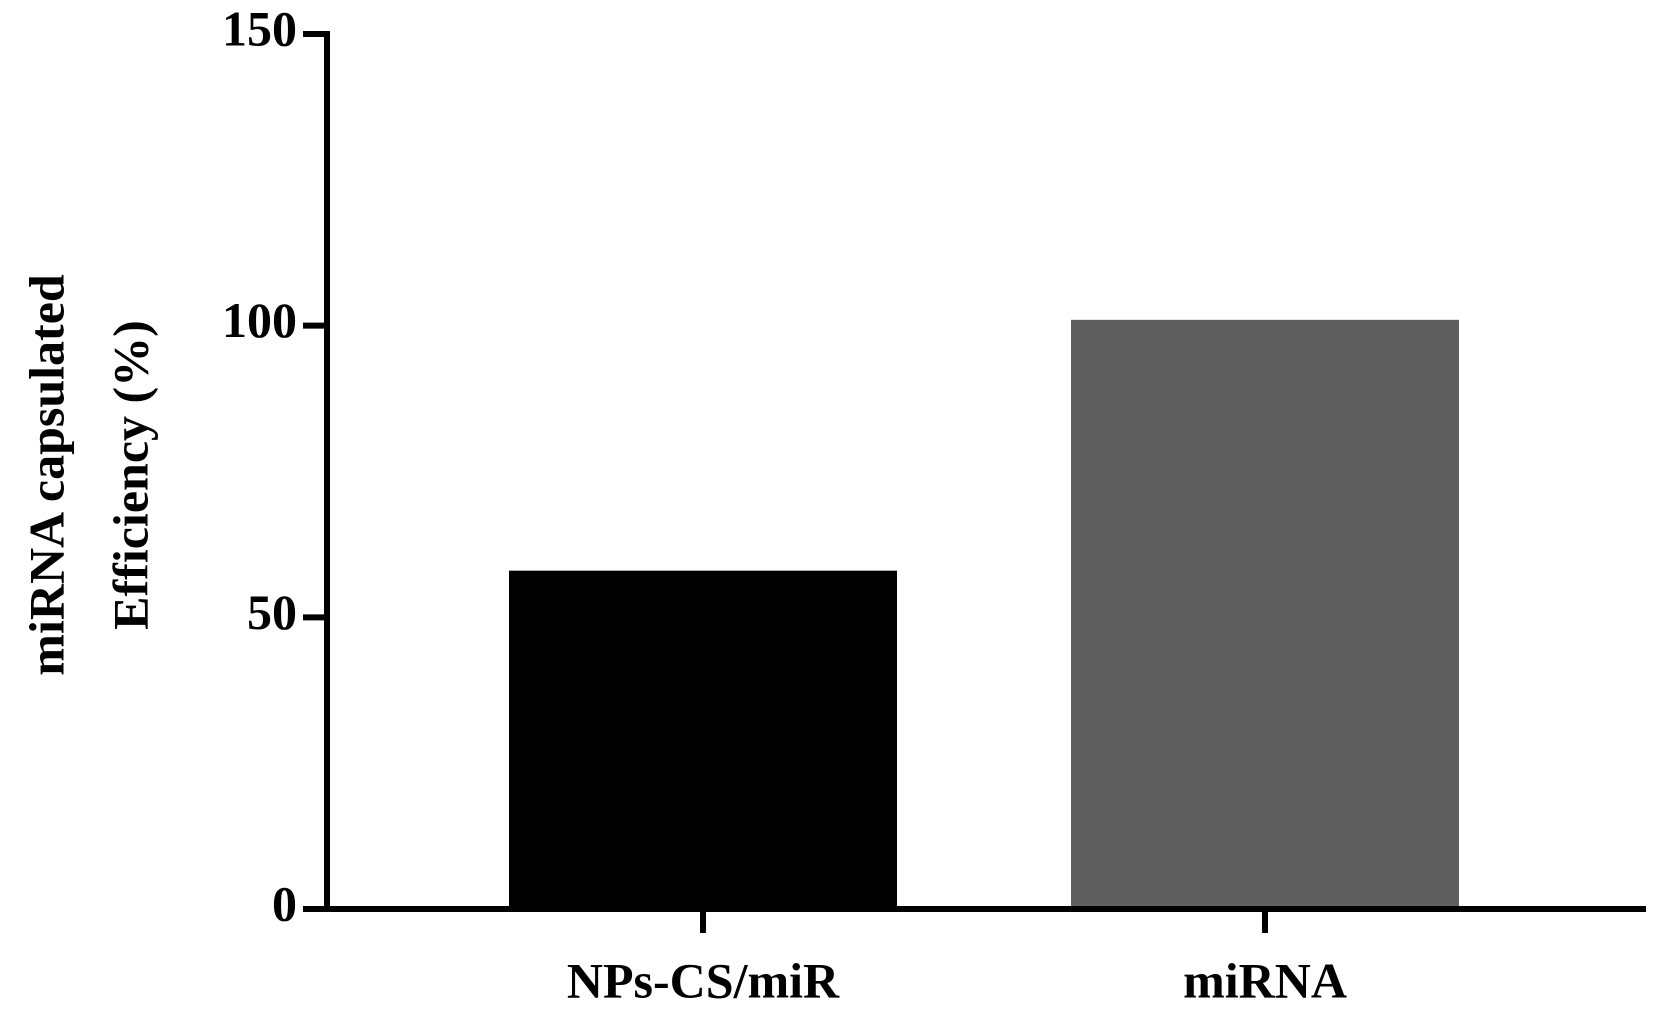 This screenshot has height=1022, width=1654. What do you see at coordinates (259, 320) in the screenshot?
I see `y-tick-label: 100` at bounding box center [259, 320].